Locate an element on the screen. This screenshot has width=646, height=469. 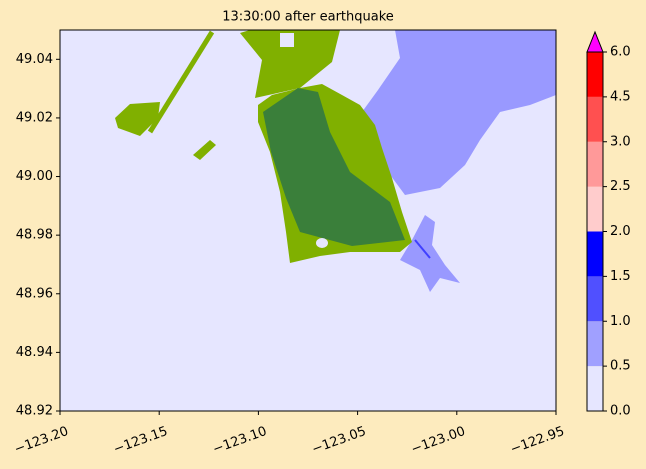
colorbar-tick-label: 1.0 is located at coordinates (620, 321).